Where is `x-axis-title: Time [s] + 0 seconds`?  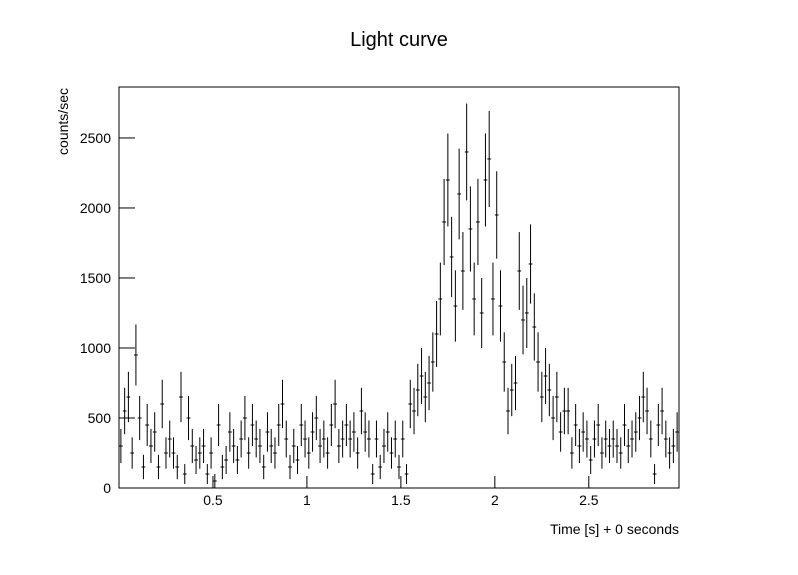
x-axis-title: Time [s] + 0 seconds is located at coordinates (614, 529).